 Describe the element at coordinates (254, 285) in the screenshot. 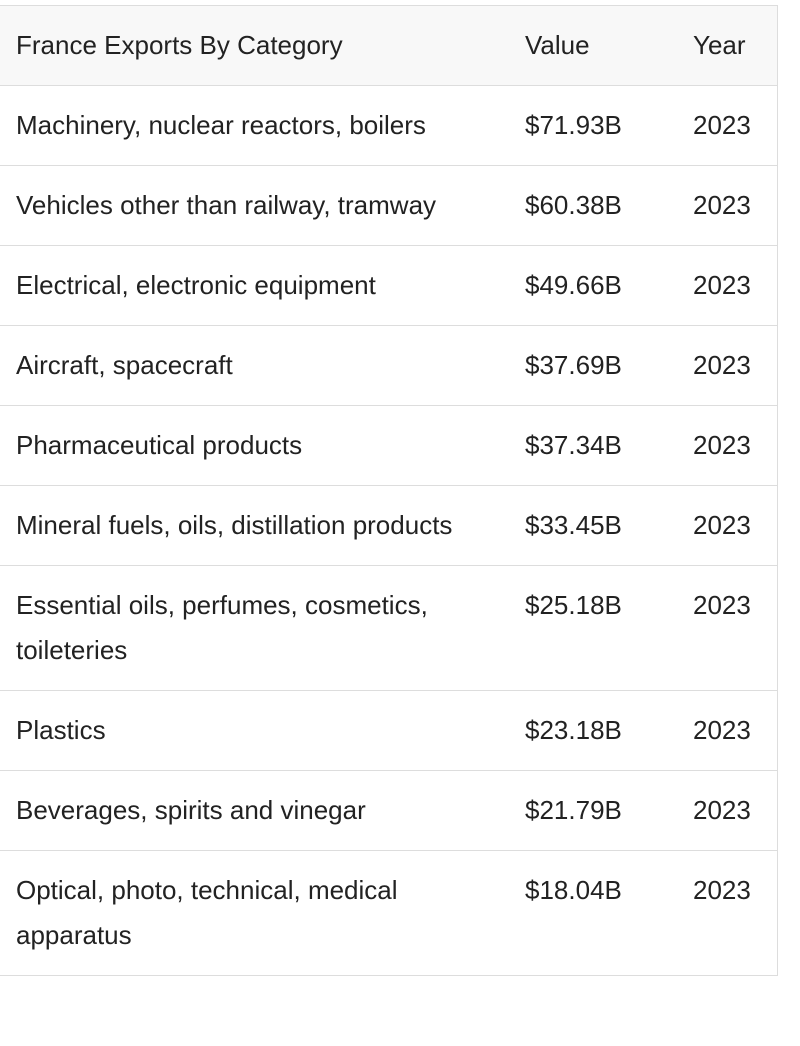

I see `category-cell: Electrical, electronic equipment` at that location.